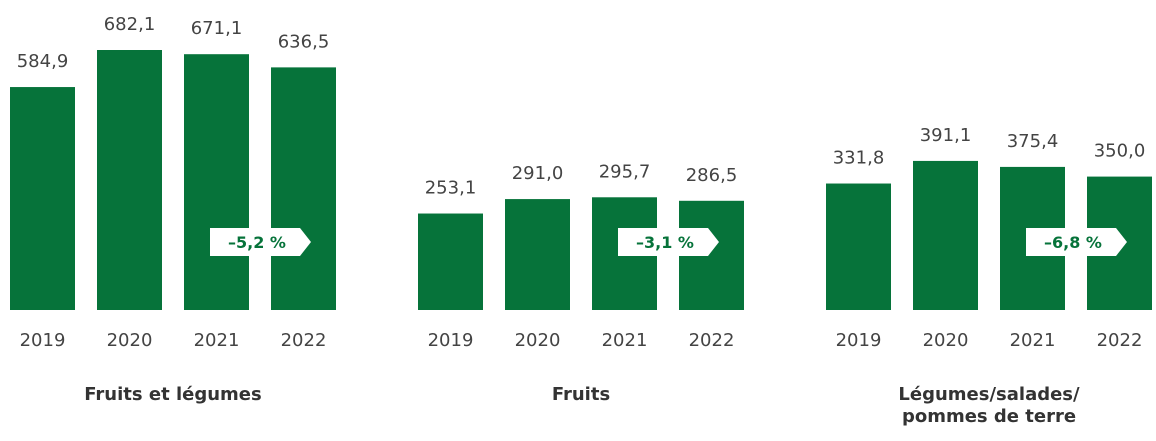  I want to click on value-label: 331,8, so click(859, 158).